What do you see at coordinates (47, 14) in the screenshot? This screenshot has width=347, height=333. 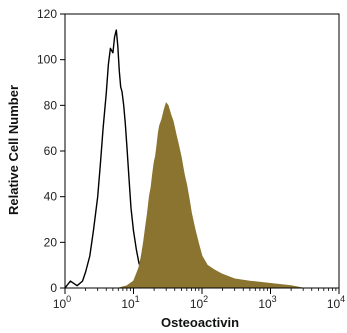 I see `y-tick-label: 120` at bounding box center [47, 14].